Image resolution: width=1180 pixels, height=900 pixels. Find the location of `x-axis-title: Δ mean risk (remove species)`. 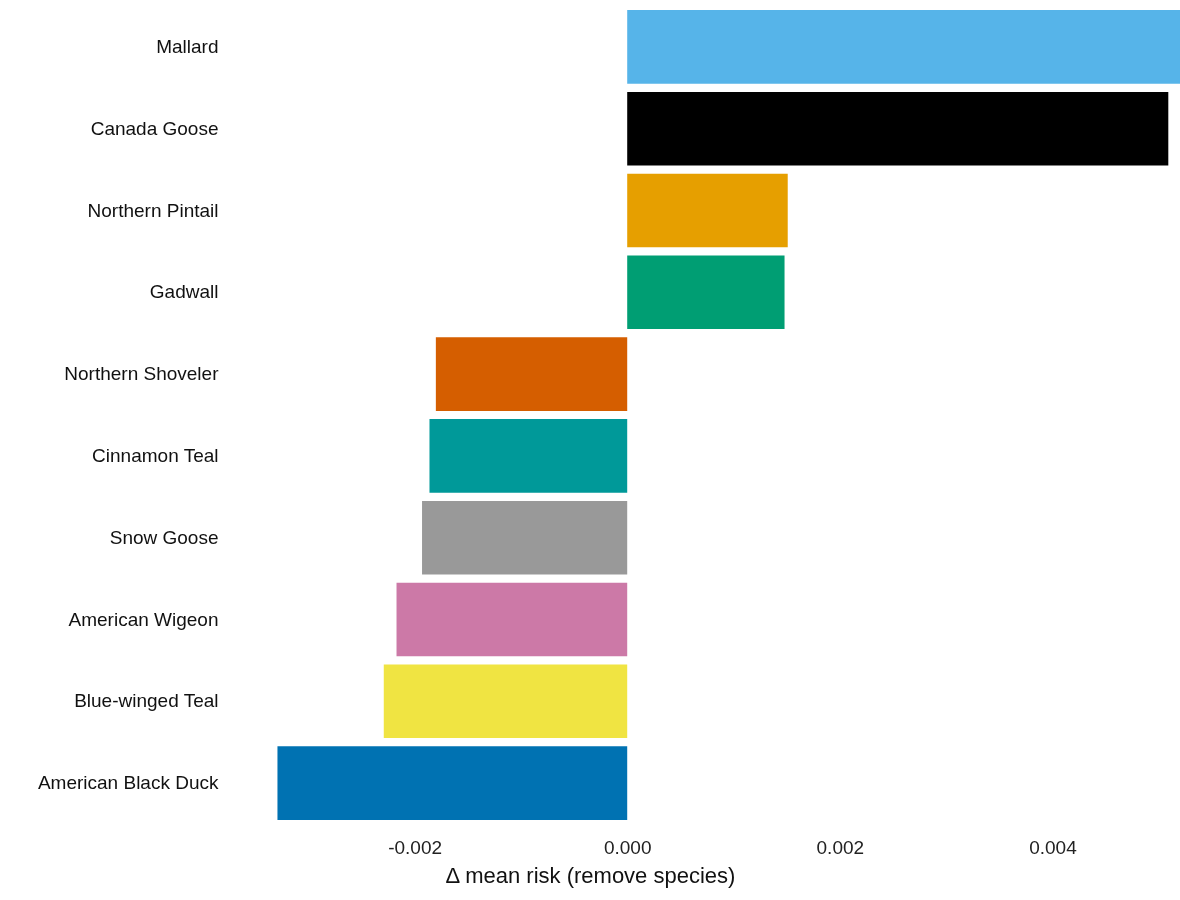

x-axis-title: Δ mean risk (remove species) is located at coordinates (590, 875).